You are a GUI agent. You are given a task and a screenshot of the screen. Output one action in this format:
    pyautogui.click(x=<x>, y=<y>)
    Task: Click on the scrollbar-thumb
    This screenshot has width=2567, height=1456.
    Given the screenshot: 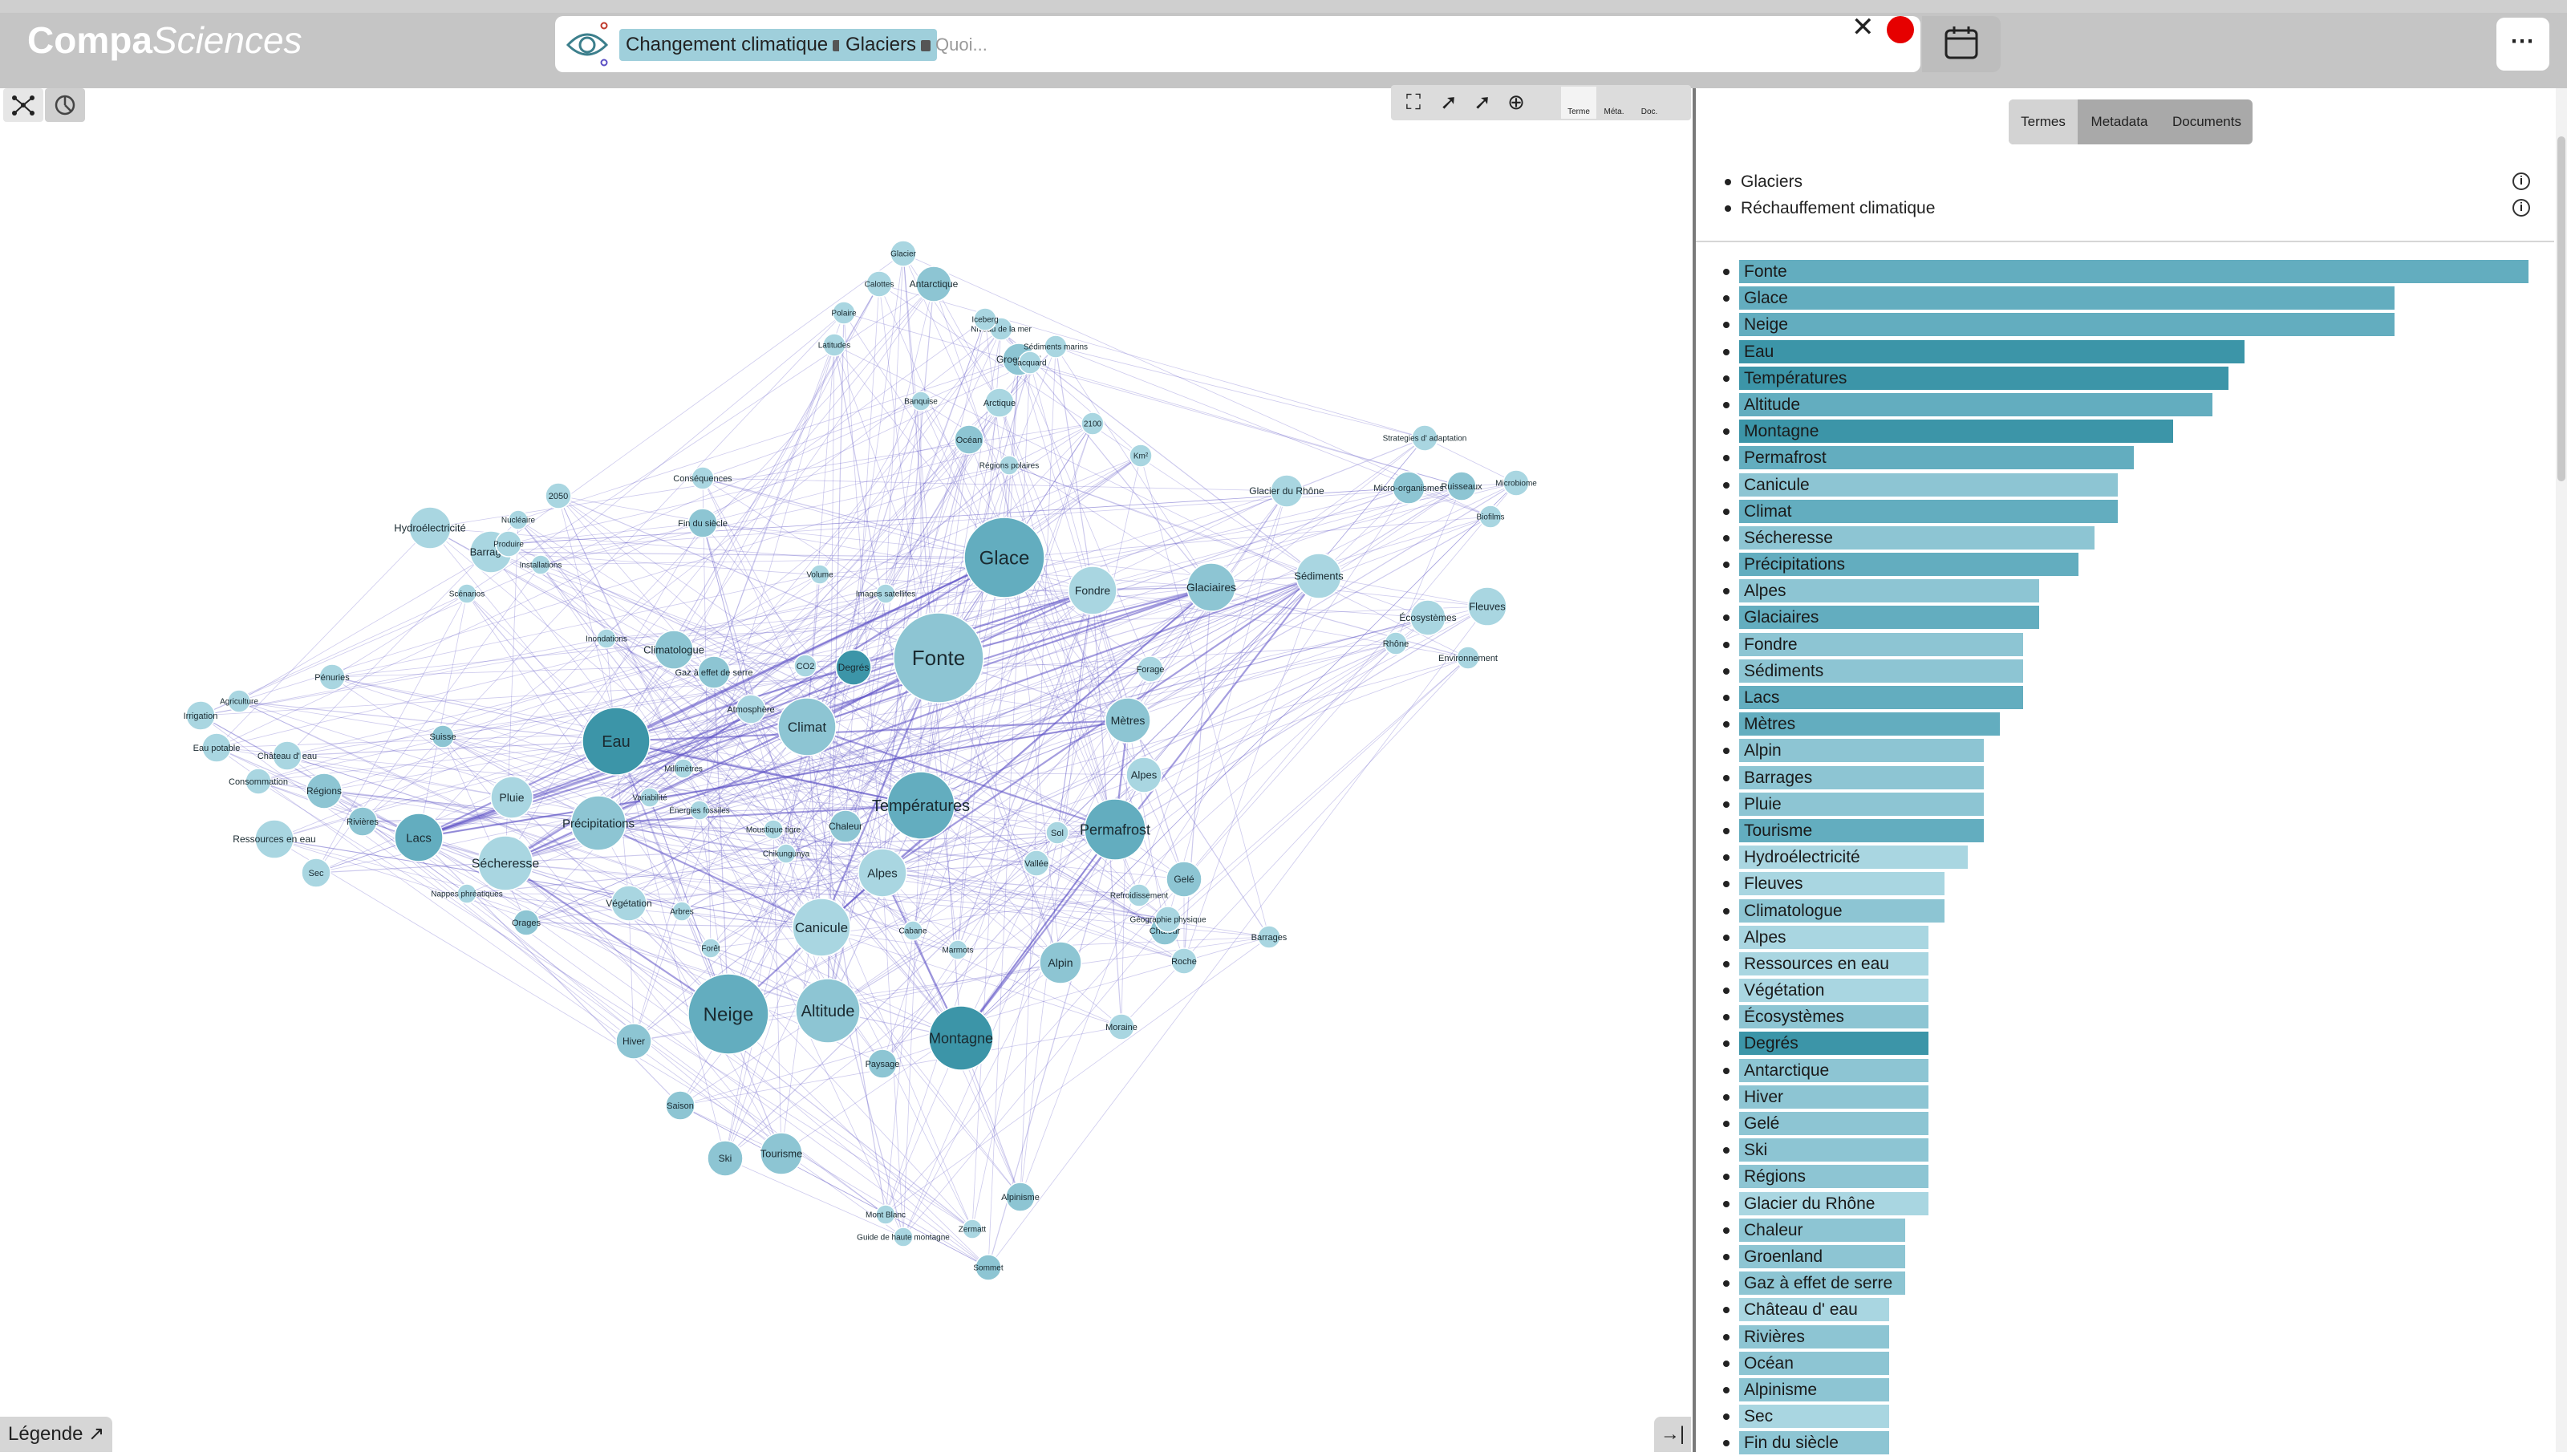 What is the action you would take?
    pyautogui.click(x=2561, y=308)
    